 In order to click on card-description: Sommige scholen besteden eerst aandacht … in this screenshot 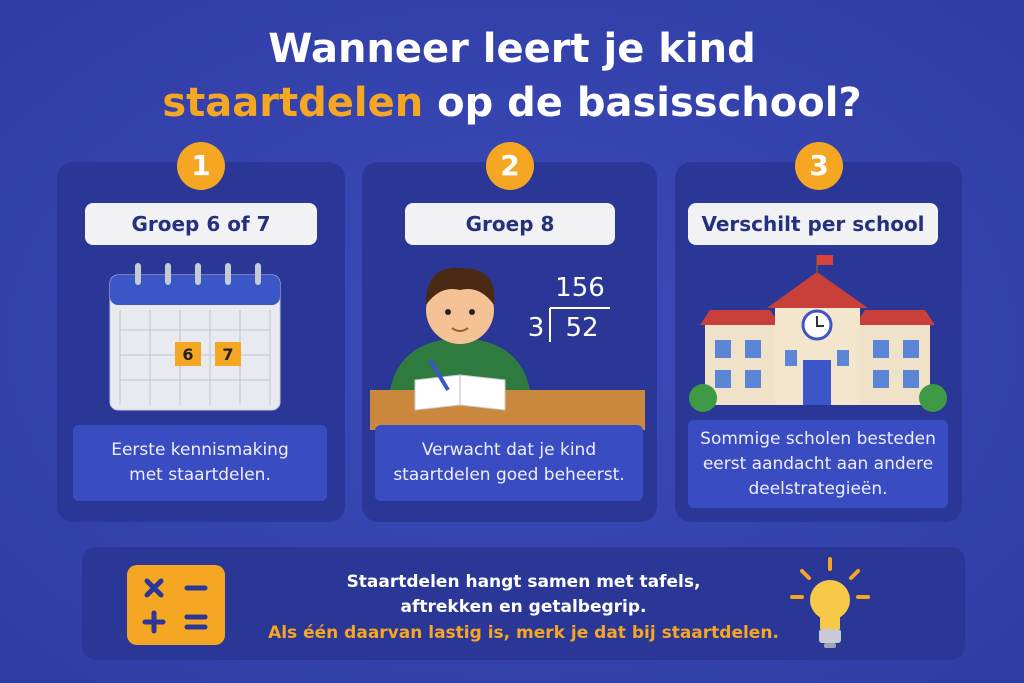, I will do `click(818, 464)`.